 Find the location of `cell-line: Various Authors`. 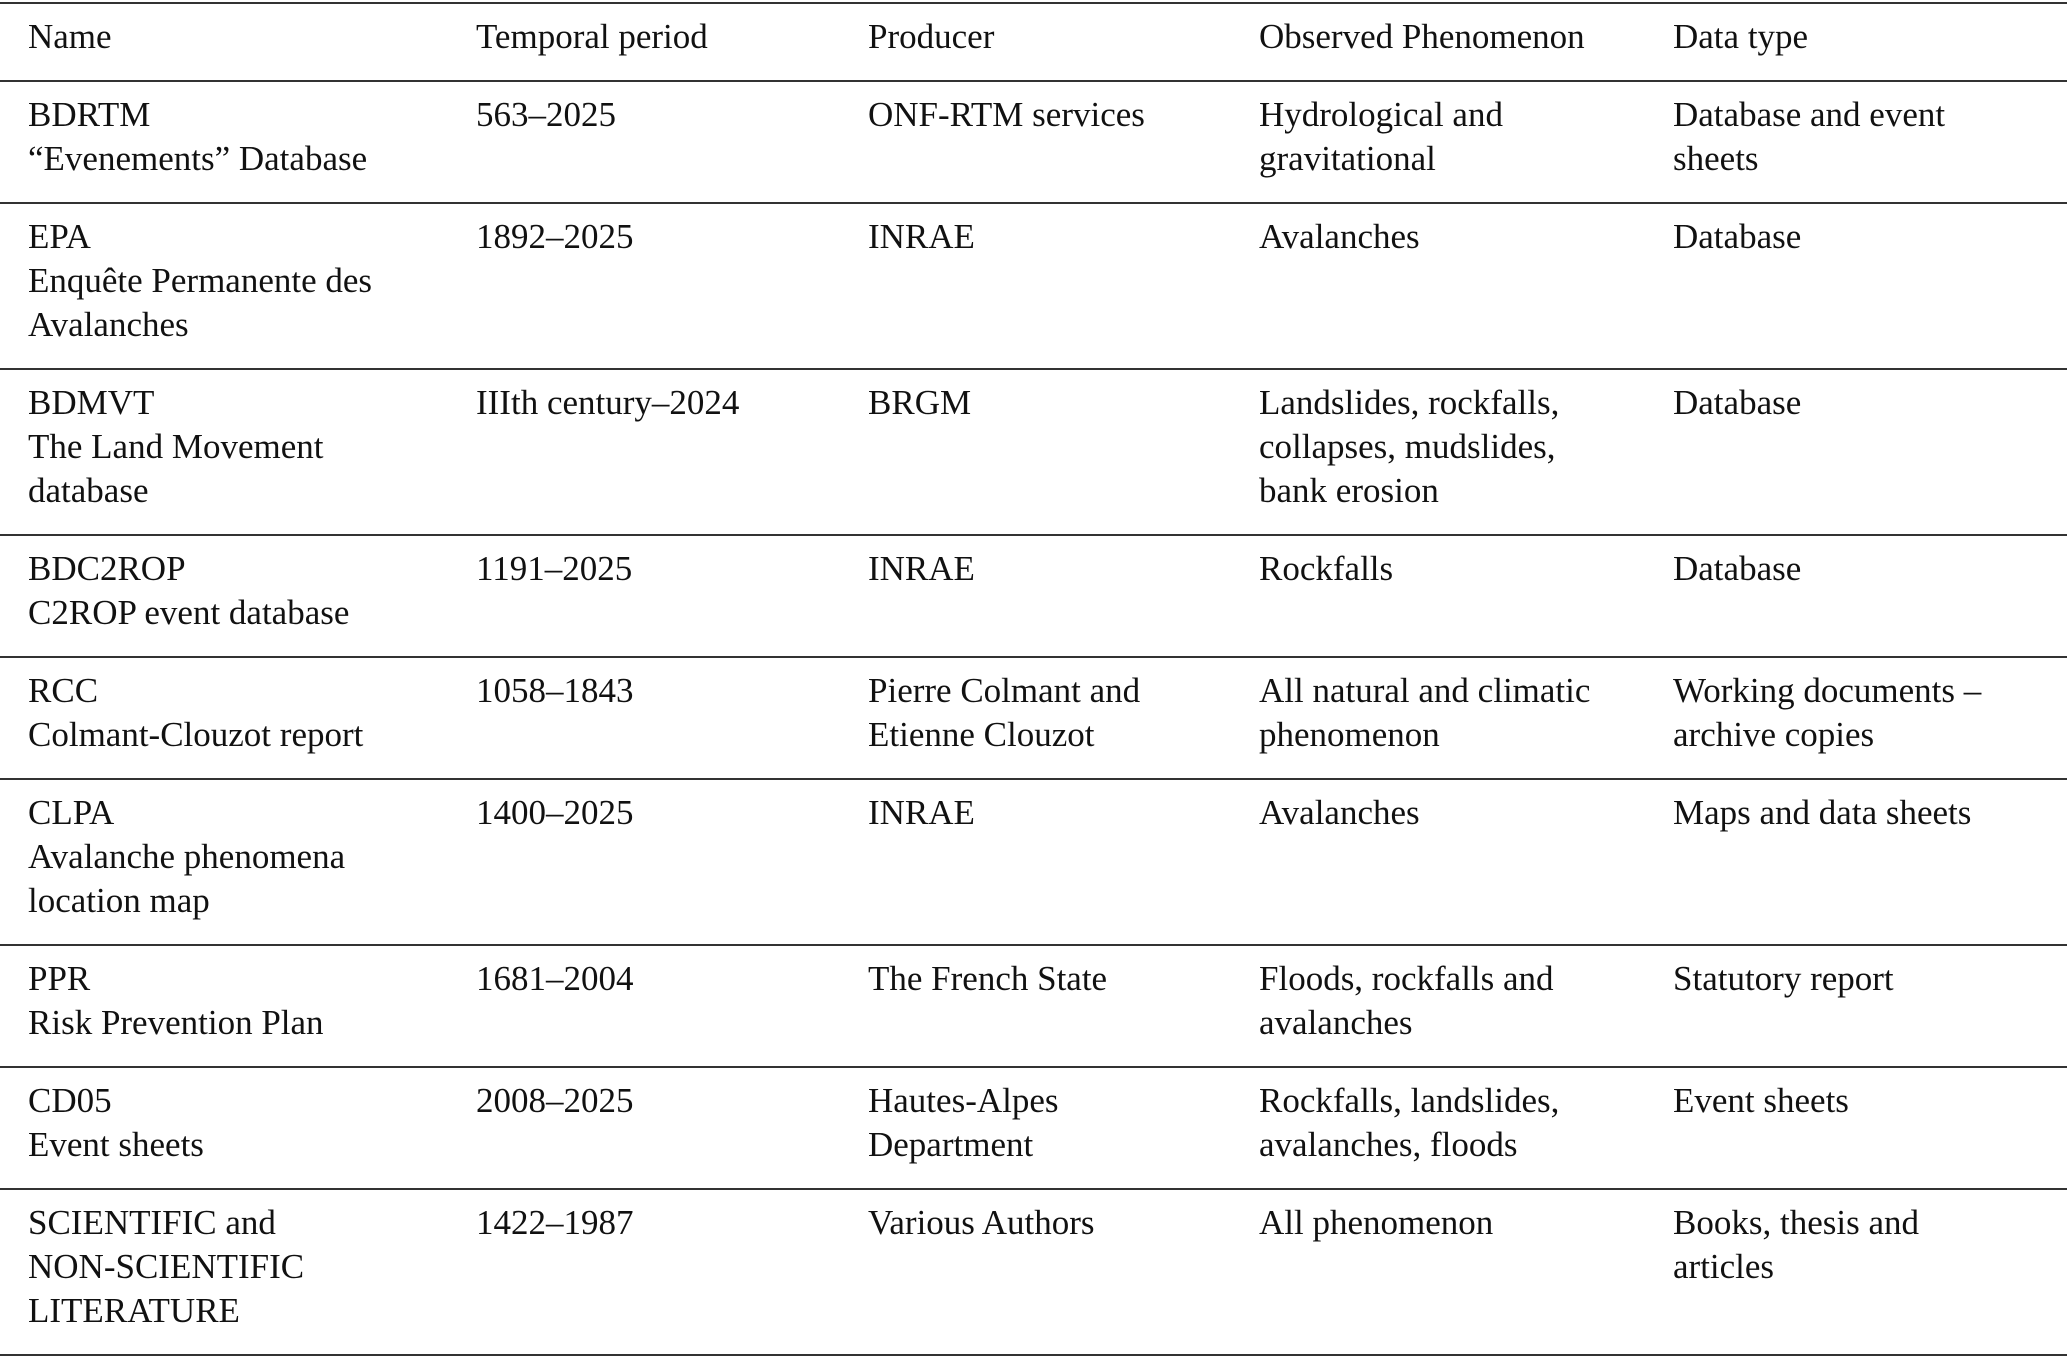

cell-line: Various Authors is located at coordinates (981, 1222).